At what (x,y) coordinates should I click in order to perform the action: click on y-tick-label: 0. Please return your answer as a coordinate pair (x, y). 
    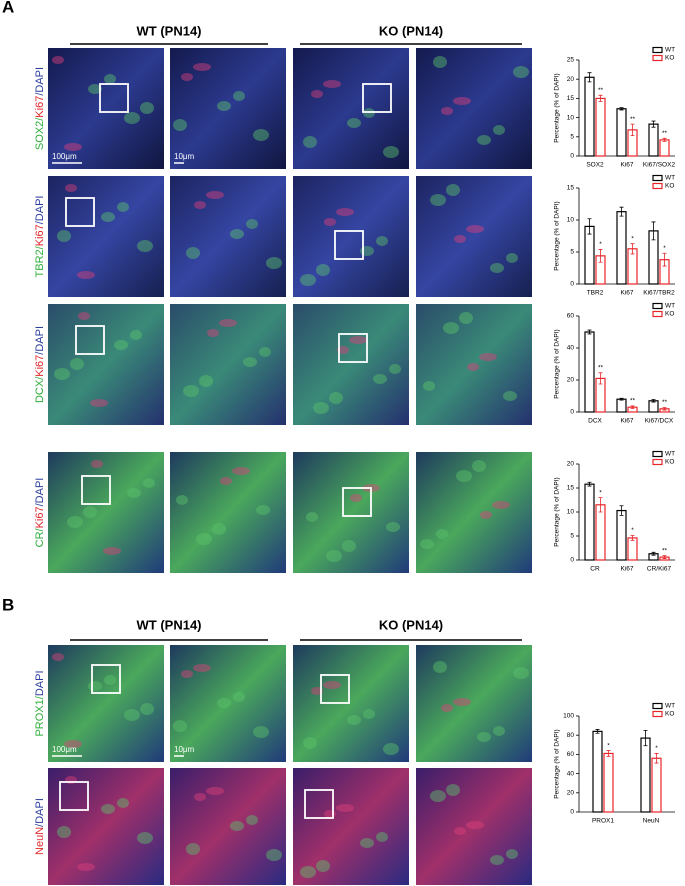
    Looking at the image, I should click on (572, 412).